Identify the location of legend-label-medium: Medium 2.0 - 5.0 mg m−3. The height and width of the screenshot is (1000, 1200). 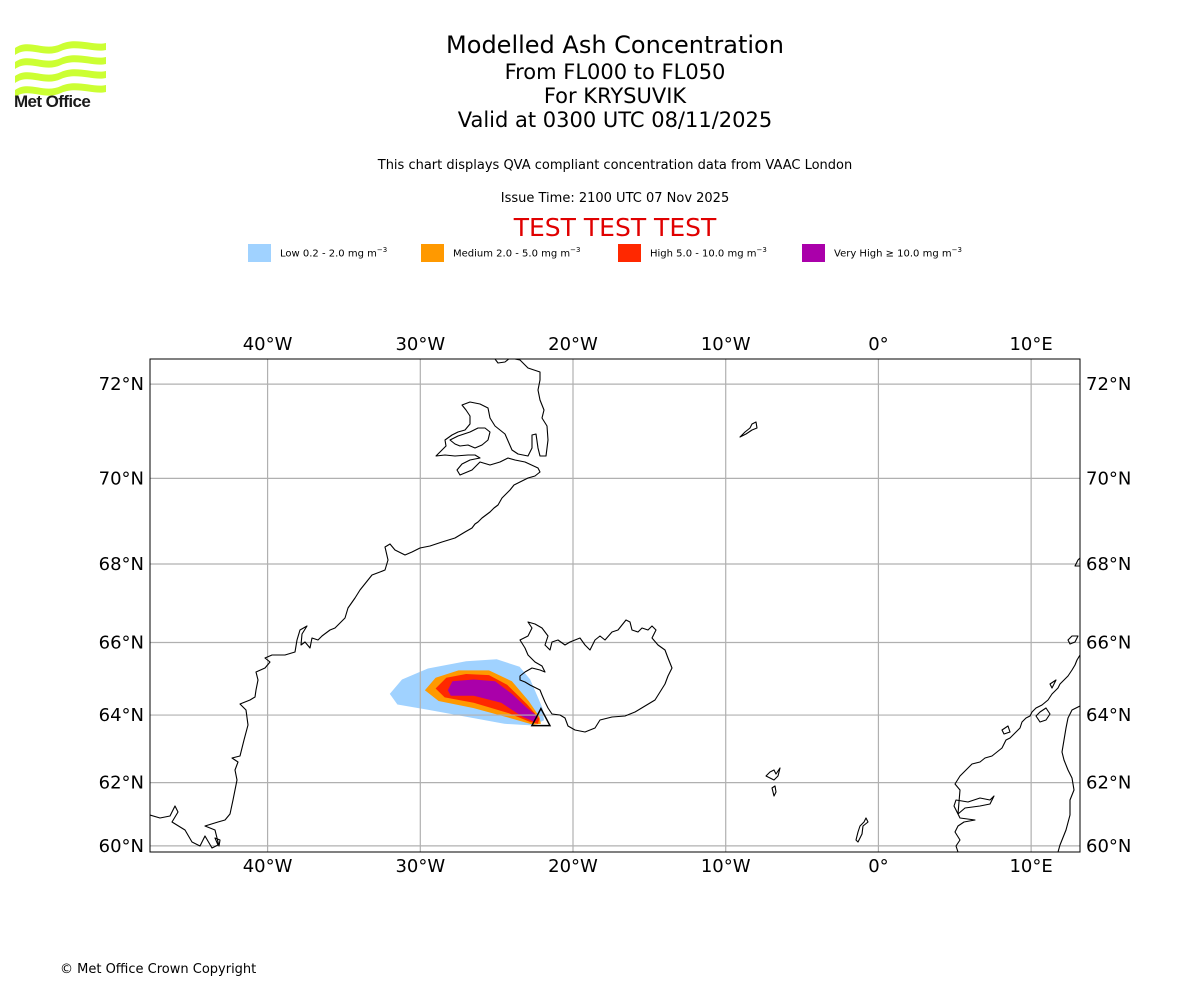
(517, 253).